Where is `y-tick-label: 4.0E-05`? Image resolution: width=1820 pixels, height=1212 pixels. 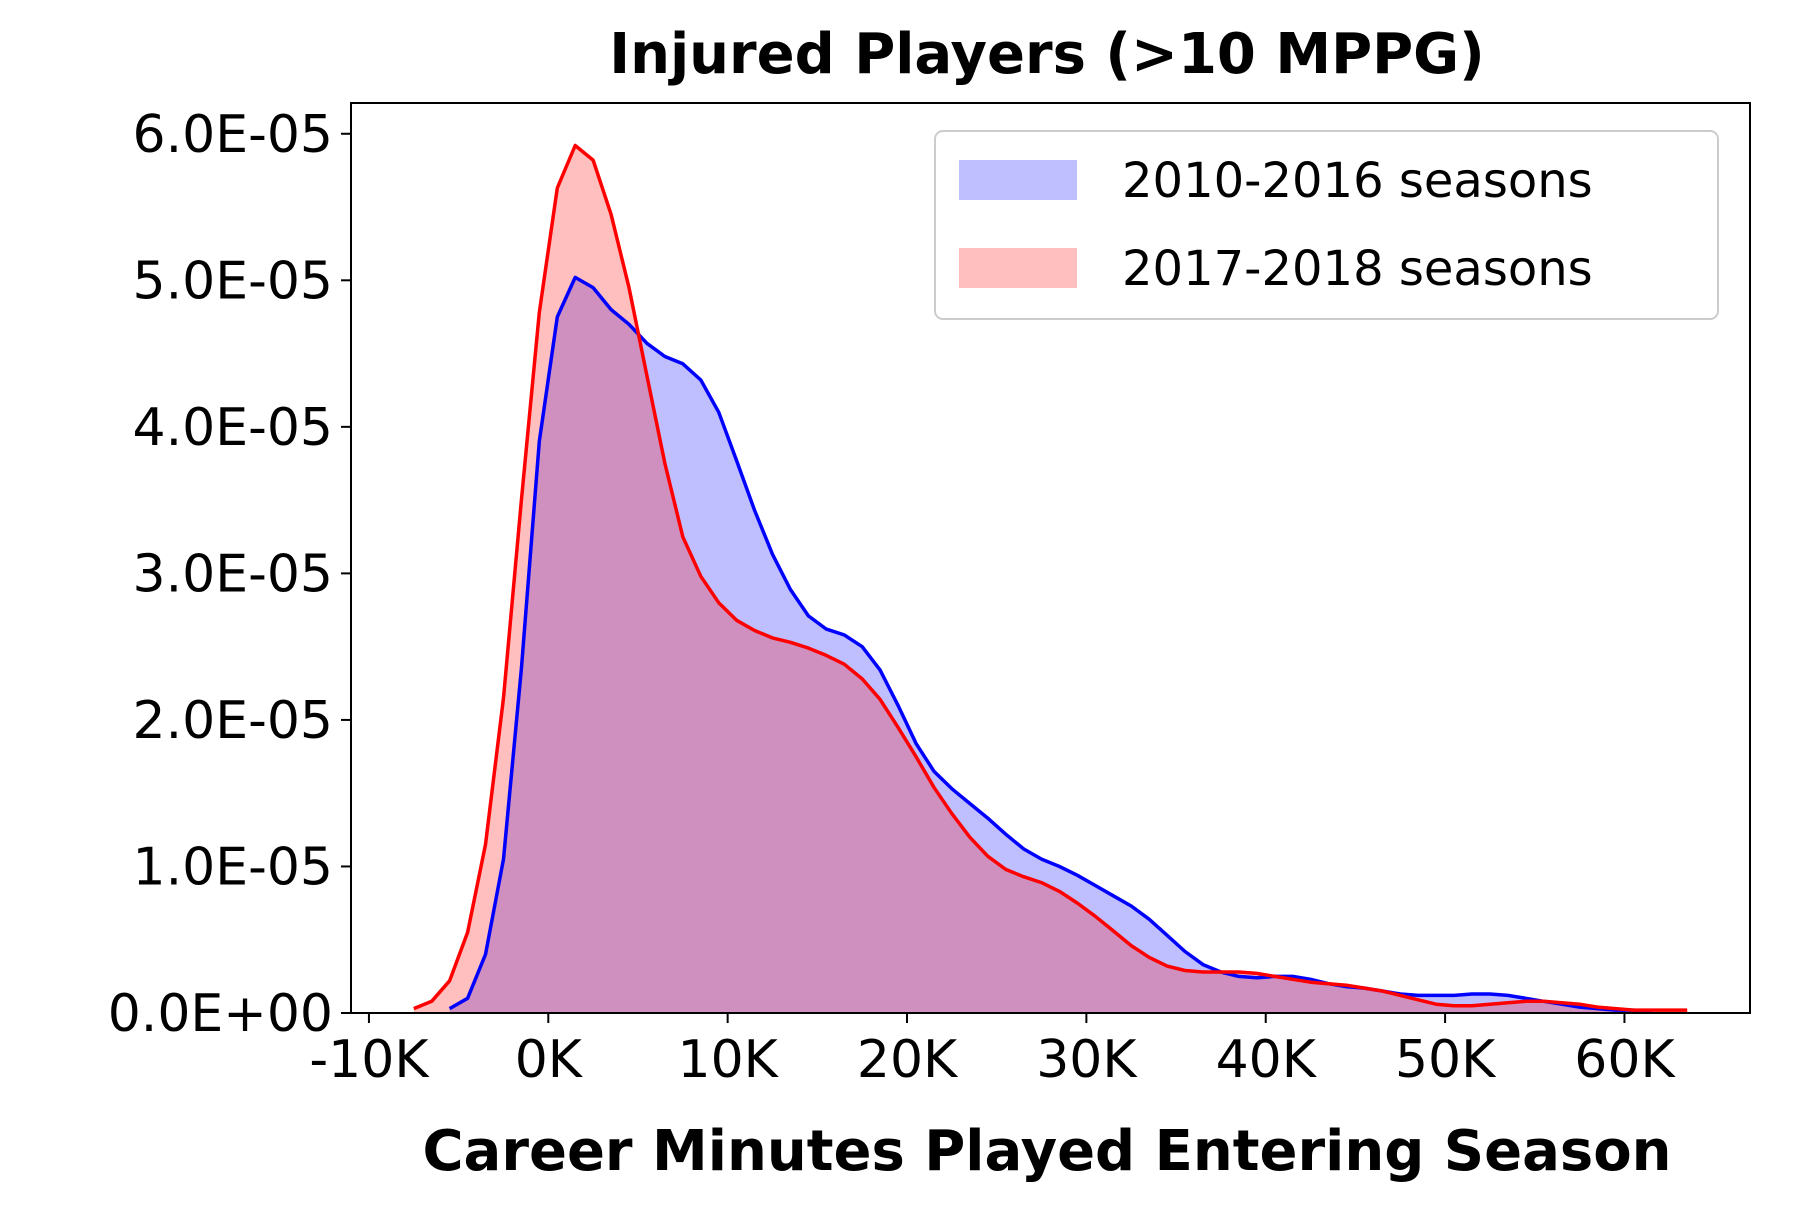
y-tick-label: 4.0E-05 is located at coordinates (233, 428).